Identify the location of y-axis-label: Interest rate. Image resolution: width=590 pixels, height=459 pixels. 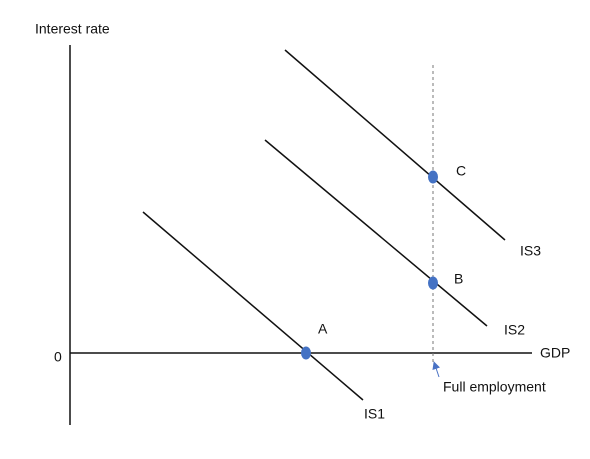
(72, 29).